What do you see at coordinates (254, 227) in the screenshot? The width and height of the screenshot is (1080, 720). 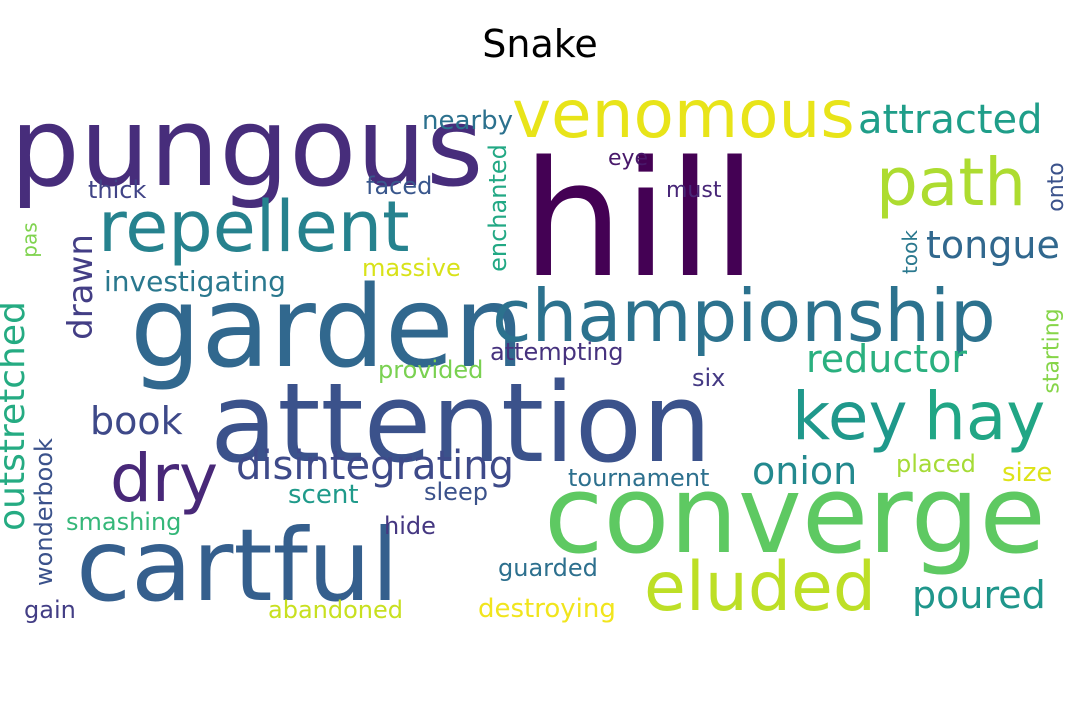 I see `word-repellent: repellent` at bounding box center [254, 227].